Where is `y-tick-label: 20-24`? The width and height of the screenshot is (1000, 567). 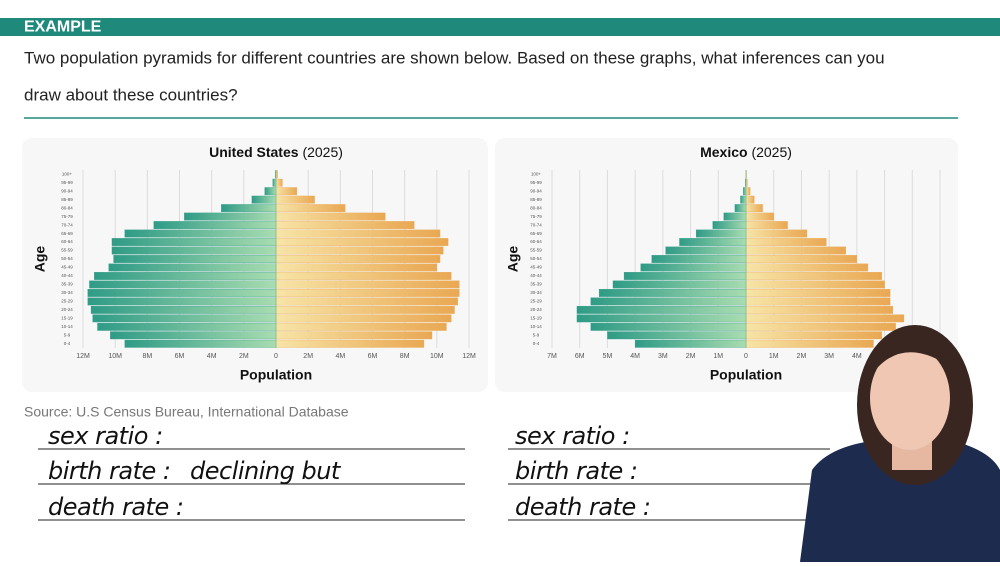 y-tick-label: 20-24 is located at coordinates (536, 309).